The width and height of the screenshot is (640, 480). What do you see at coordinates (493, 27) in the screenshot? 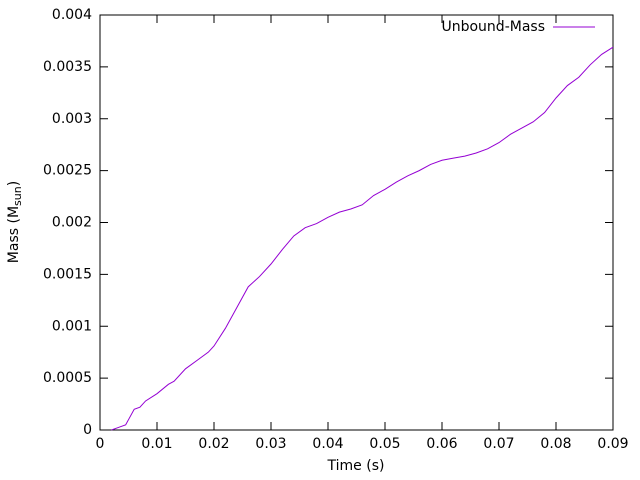
I see `legend-label: Unbound-Mass` at bounding box center [493, 27].